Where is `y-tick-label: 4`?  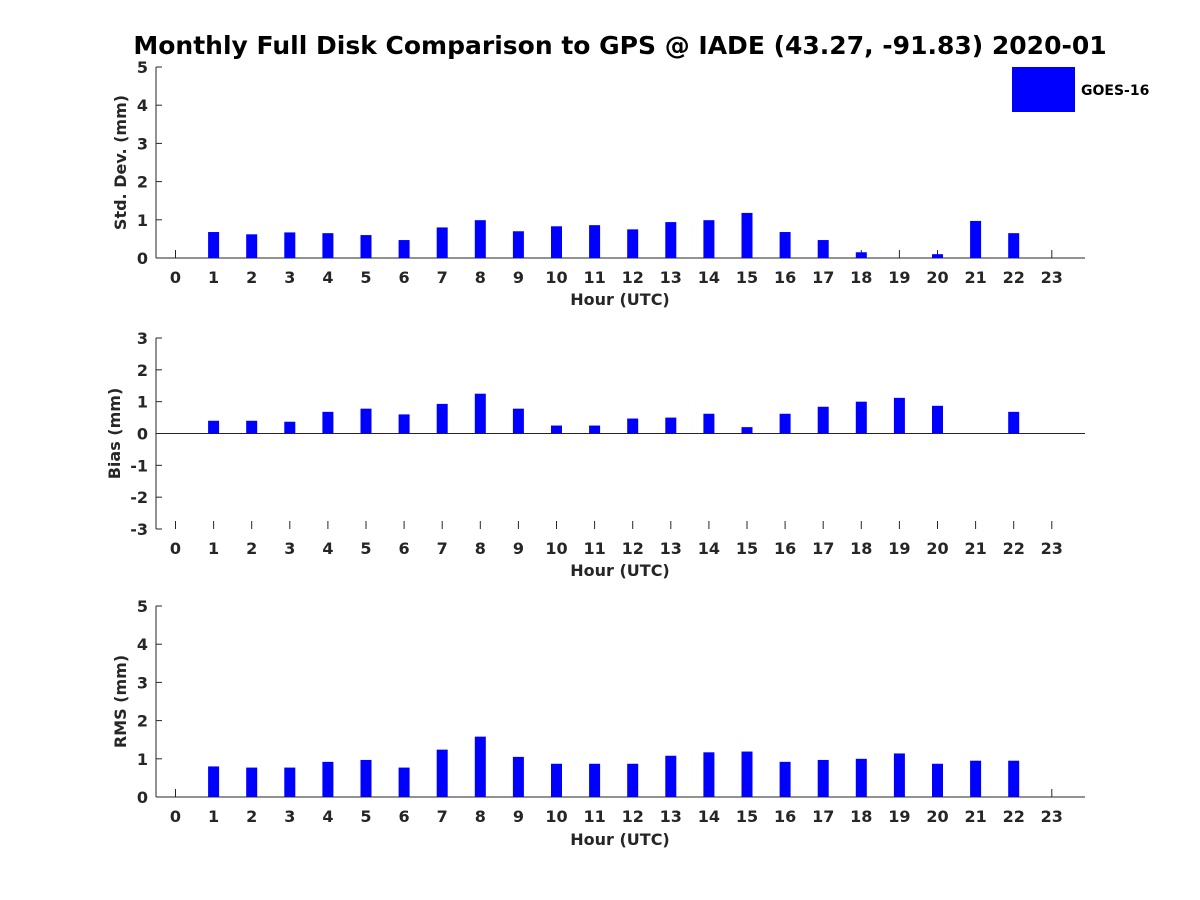
y-tick-label: 4 is located at coordinates (142, 644).